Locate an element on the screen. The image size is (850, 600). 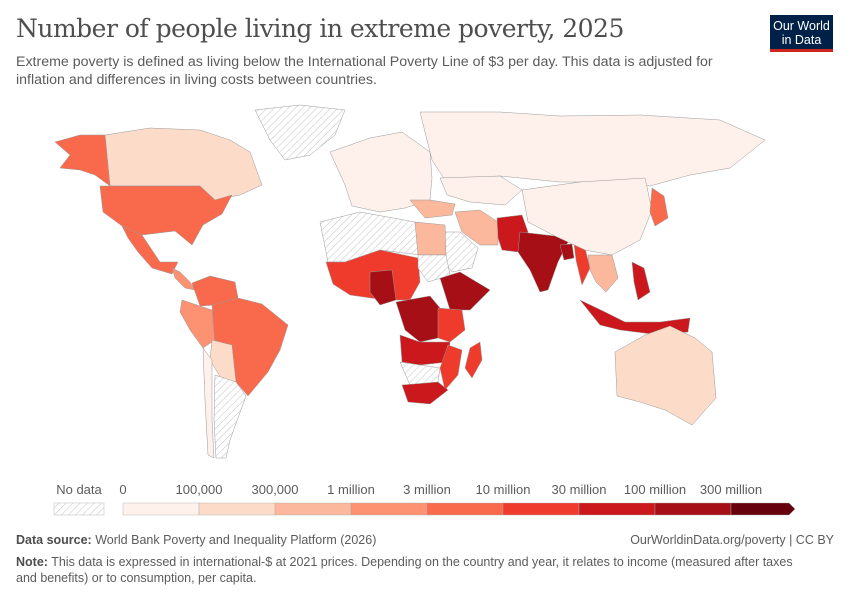
country-dr-congo is located at coordinates (418, 319).